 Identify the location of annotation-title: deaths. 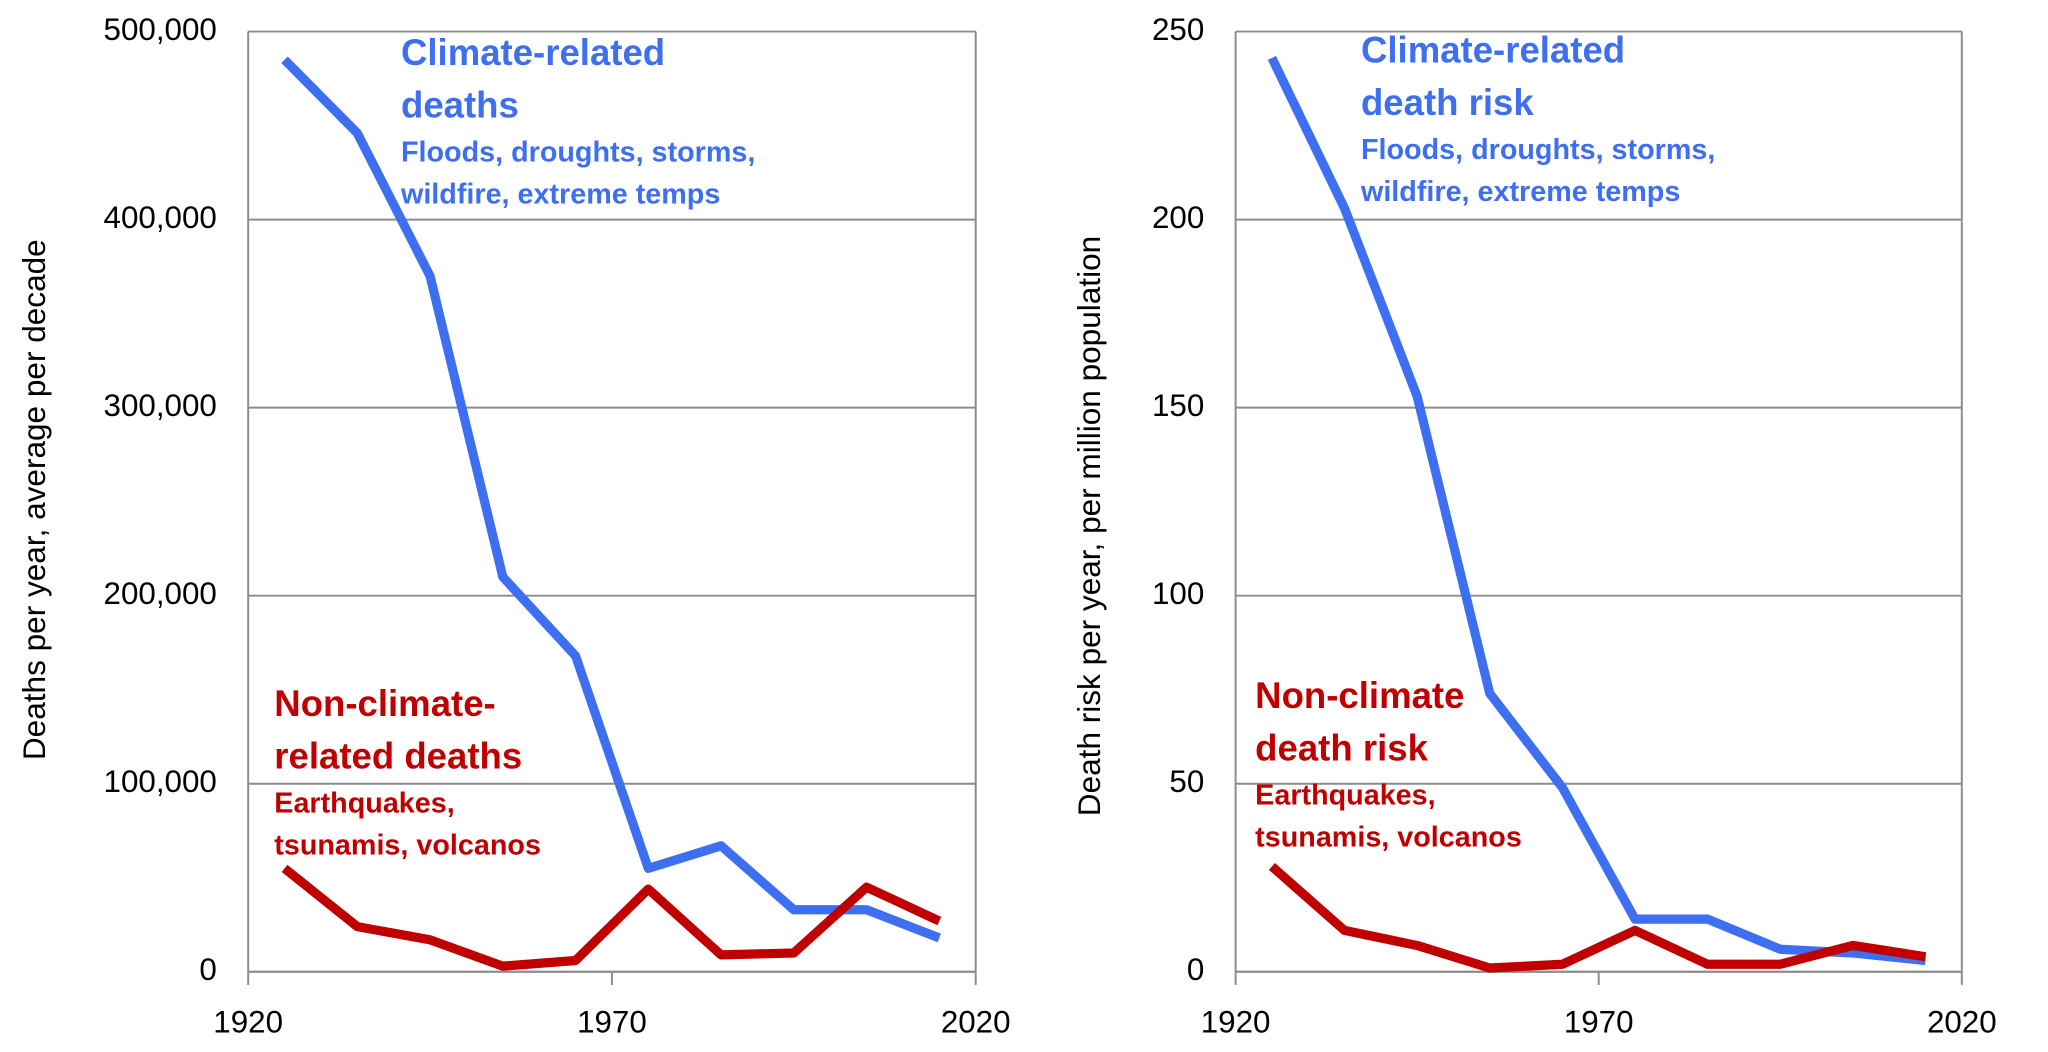
(460, 104).